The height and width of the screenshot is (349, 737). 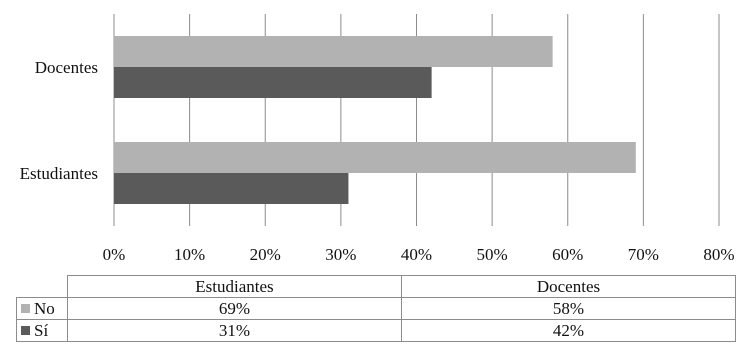 What do you see at coordinates (273, 82) in the screenshot?
I see `bar-si-docentes` at bounding box center [273, 82].